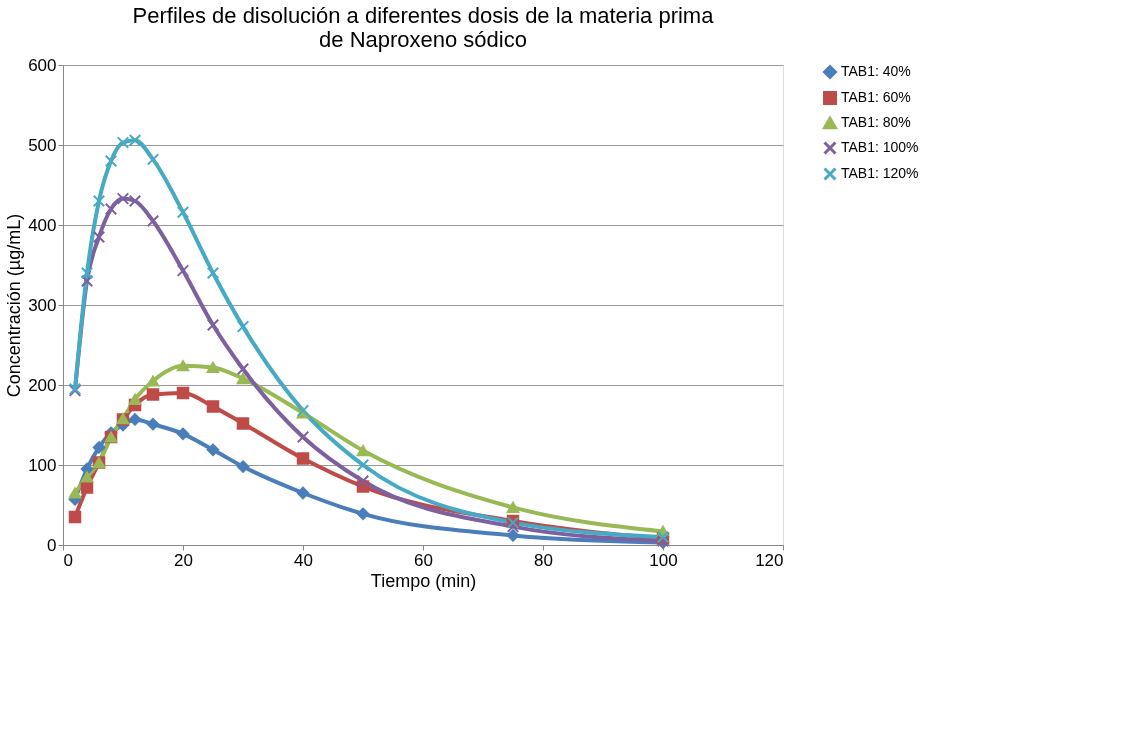 The width and height of the screenshot is (1129, 753). Describe the element at coordinates (14, 305) in the screenshot. I see `y-axis-title: Concentración (µg/mL)` at that location.